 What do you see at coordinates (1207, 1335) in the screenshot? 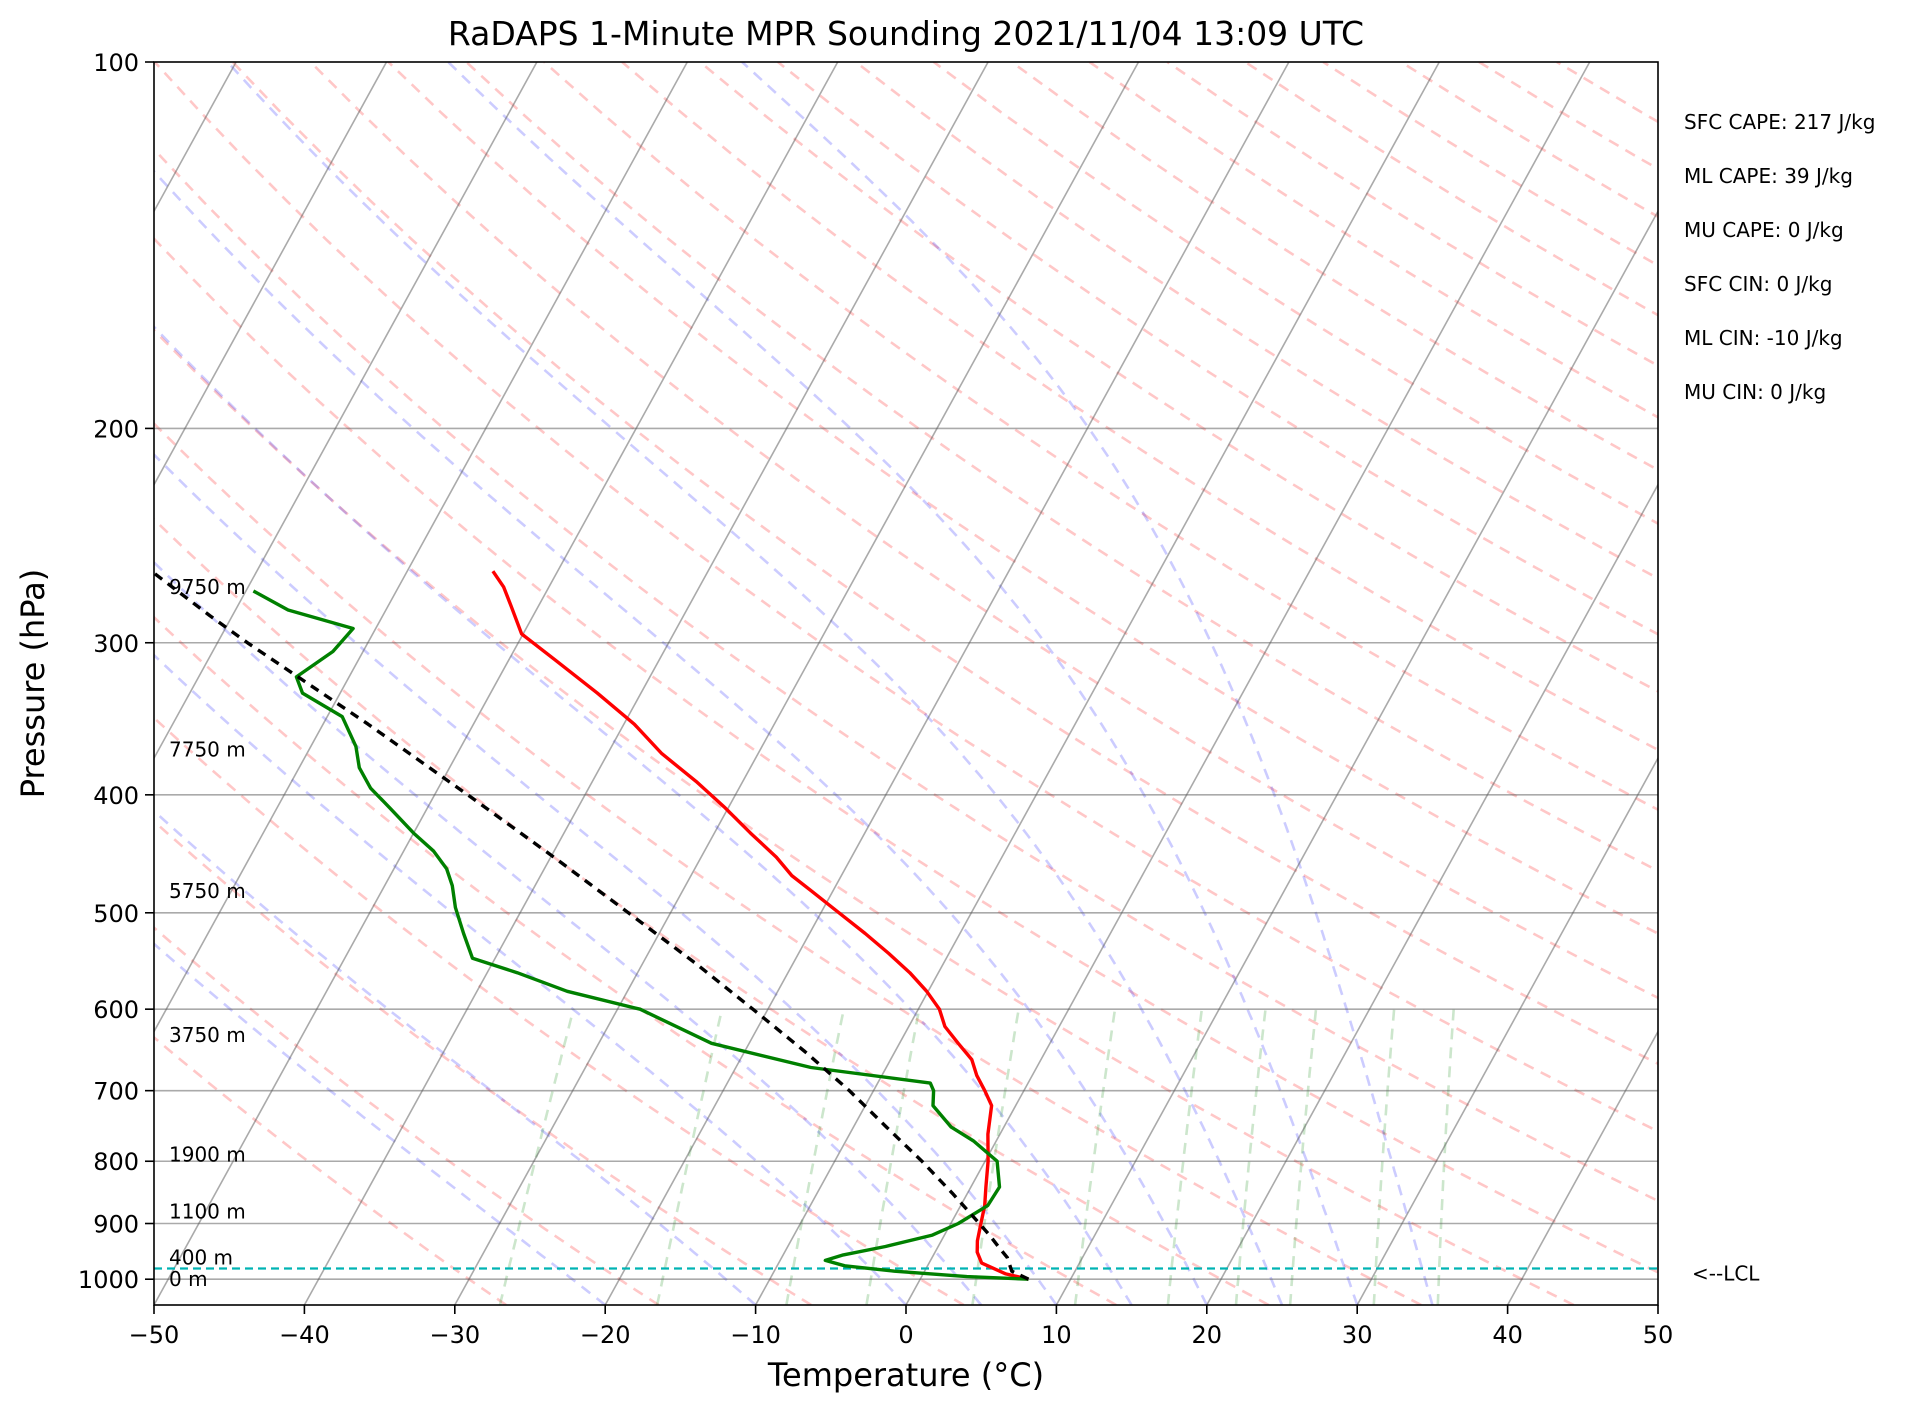
I see `x-tick-label: 20` at bounding box center [1207, 1335].